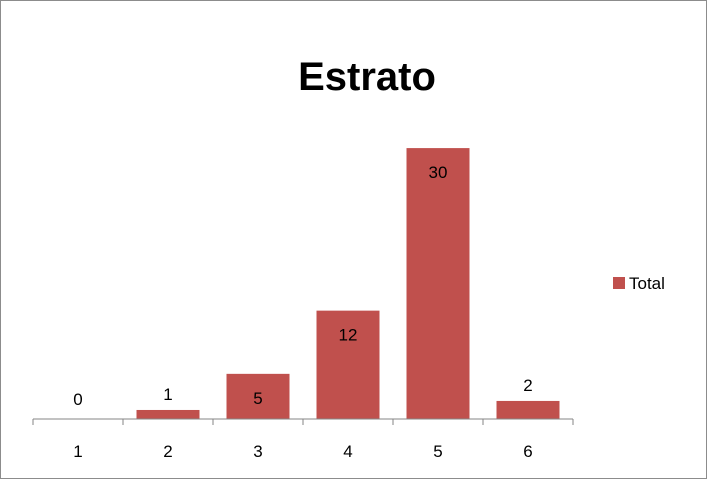  I want to click on data-label-3: 5, so click(257, 398).